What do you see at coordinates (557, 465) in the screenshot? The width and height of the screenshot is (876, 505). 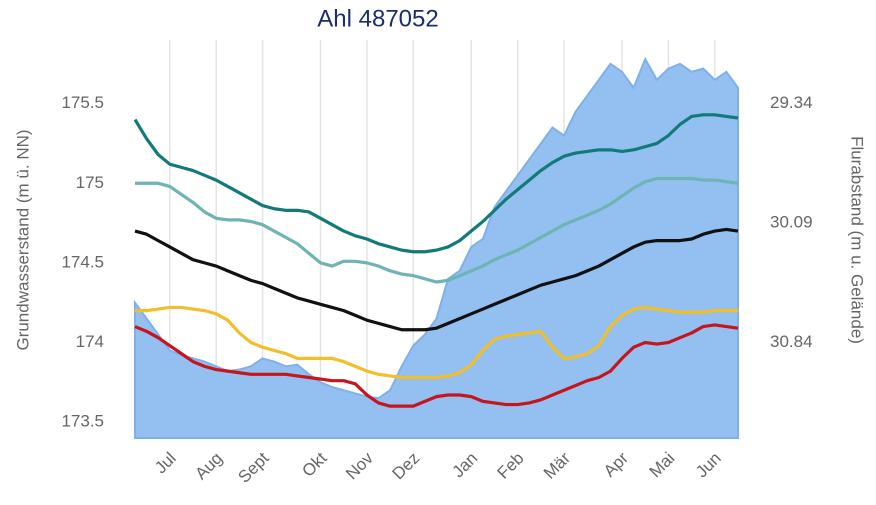 I see `x-tick-label: Mär` at bounding box center [557, 465].